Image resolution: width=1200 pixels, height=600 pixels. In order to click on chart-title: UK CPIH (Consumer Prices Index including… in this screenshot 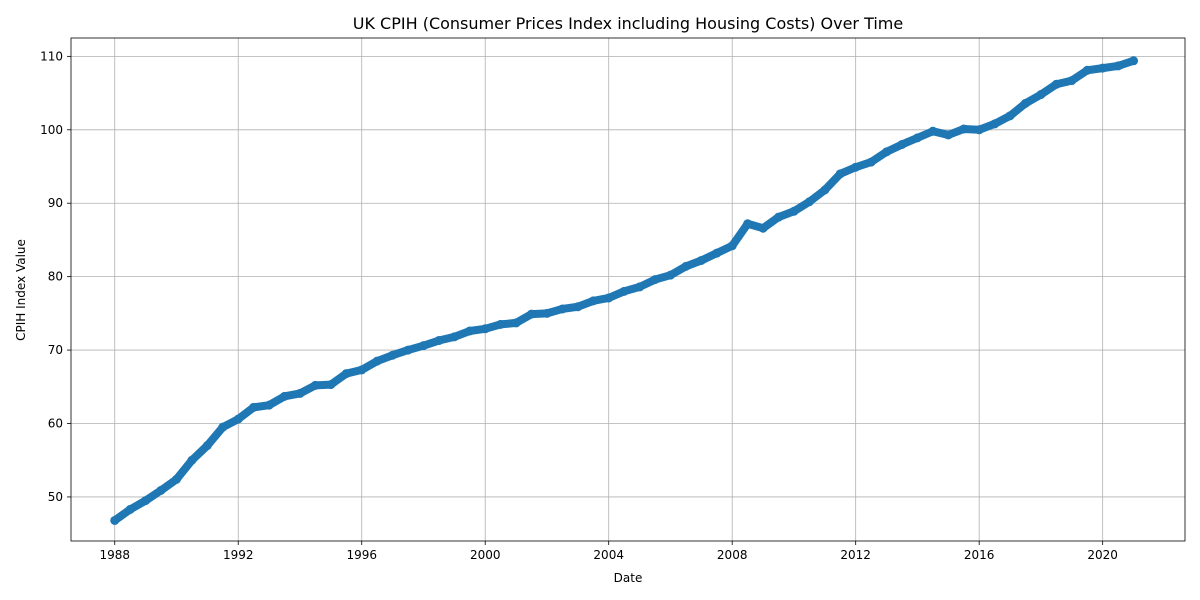, I will do `click(628, 23)`.